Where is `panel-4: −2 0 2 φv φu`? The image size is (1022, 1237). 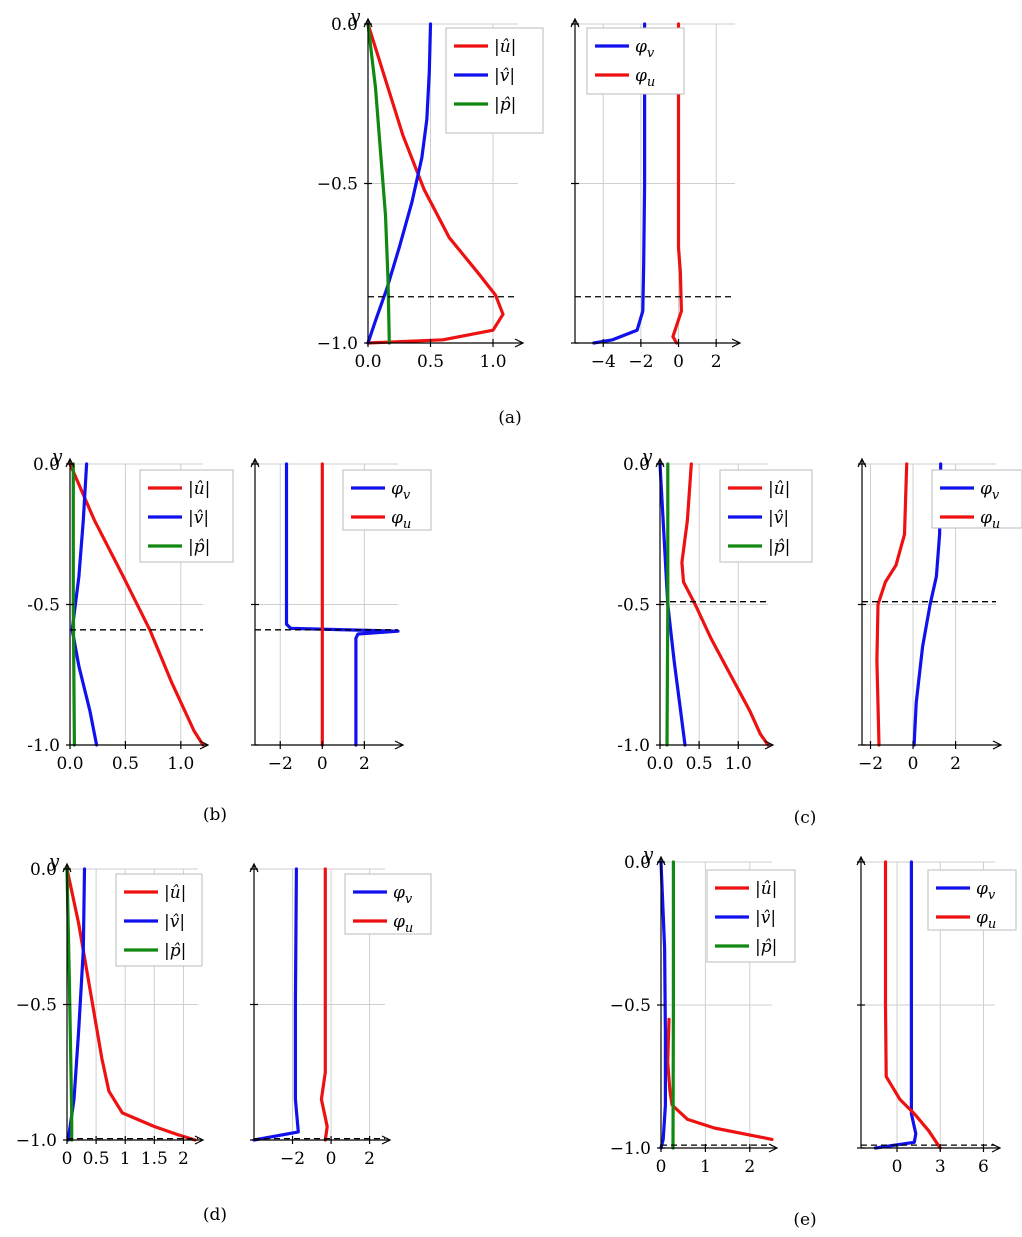 panel-4: −2 0 2 φv φu is located at coordinates (341, 615).